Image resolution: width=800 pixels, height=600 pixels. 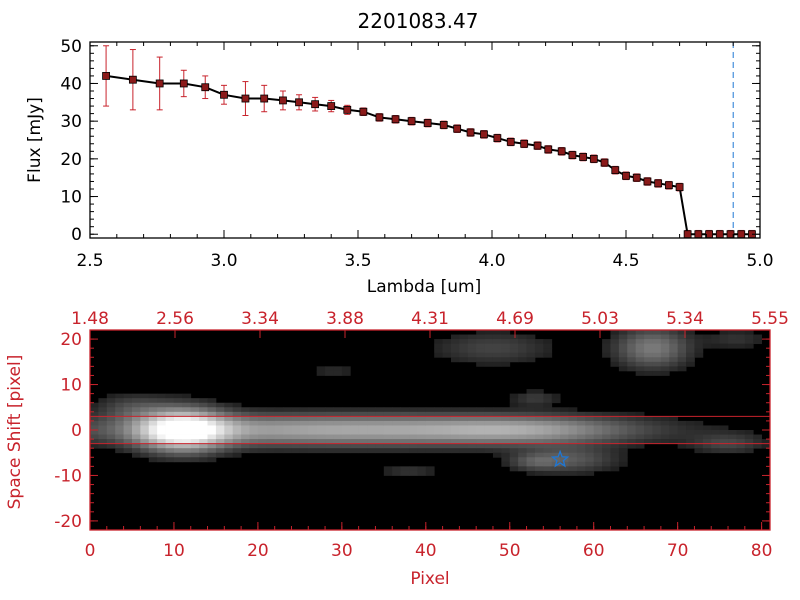 I want to click on x-tick-label: 3.0, so click(x=223, y=261).